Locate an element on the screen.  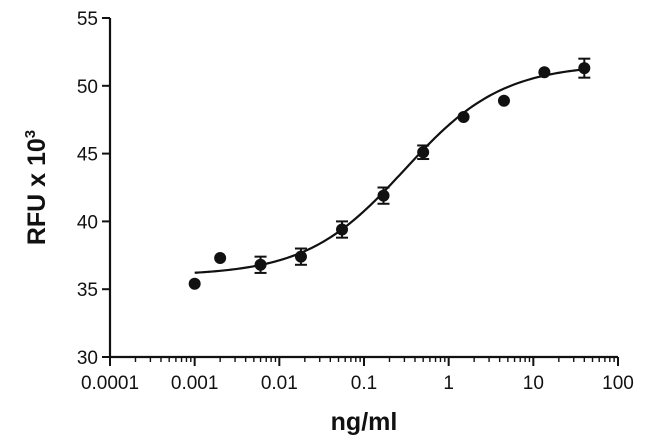
y-axis-title: RFU x 103 is located at coordinates (36, 187).